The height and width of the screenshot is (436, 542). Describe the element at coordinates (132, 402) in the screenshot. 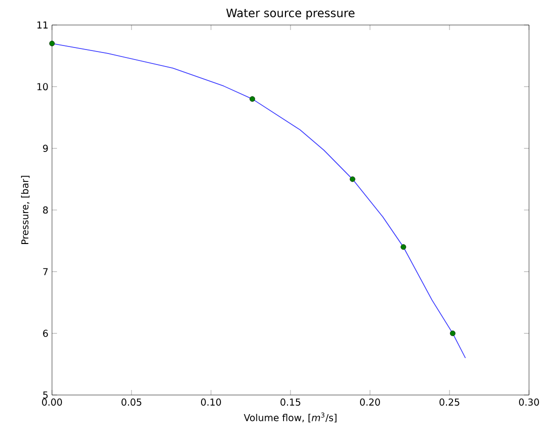

I see `x-tick-label: 0.05` at that location.